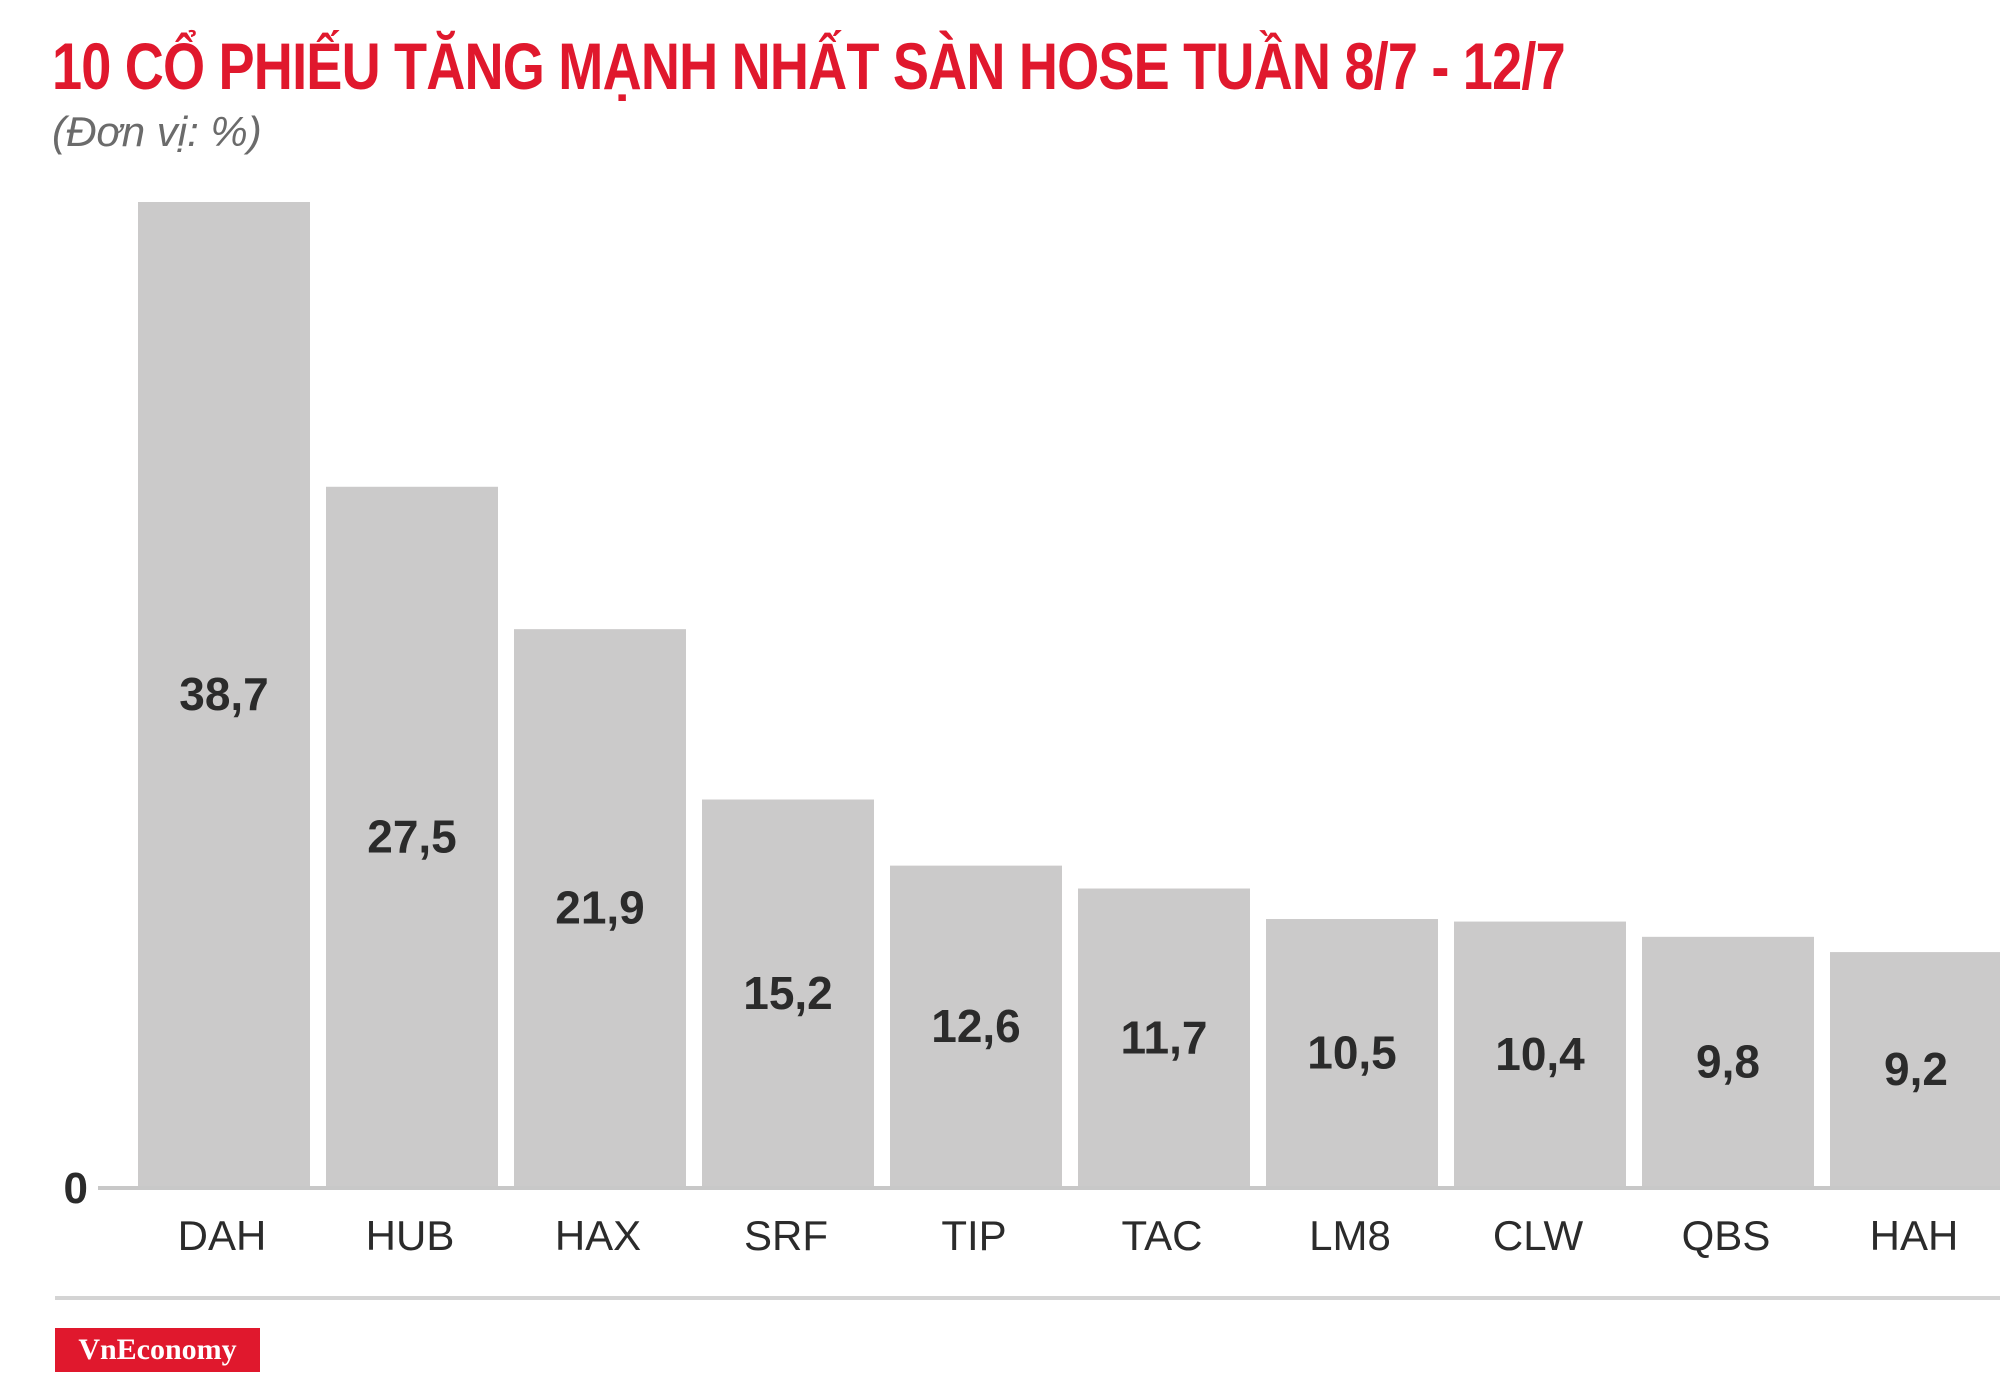  I want to click on category-label: TIP, so click(973, 1235).